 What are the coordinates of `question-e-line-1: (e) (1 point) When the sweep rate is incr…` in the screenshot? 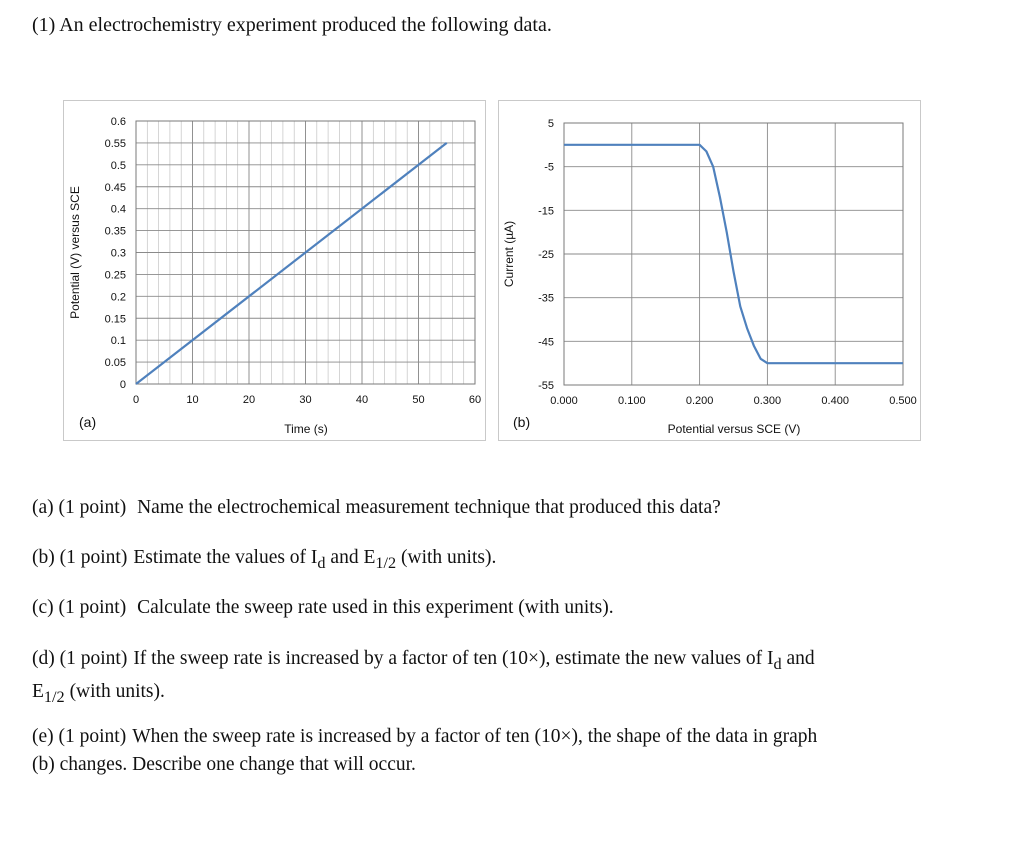 It's located at (497, 737).